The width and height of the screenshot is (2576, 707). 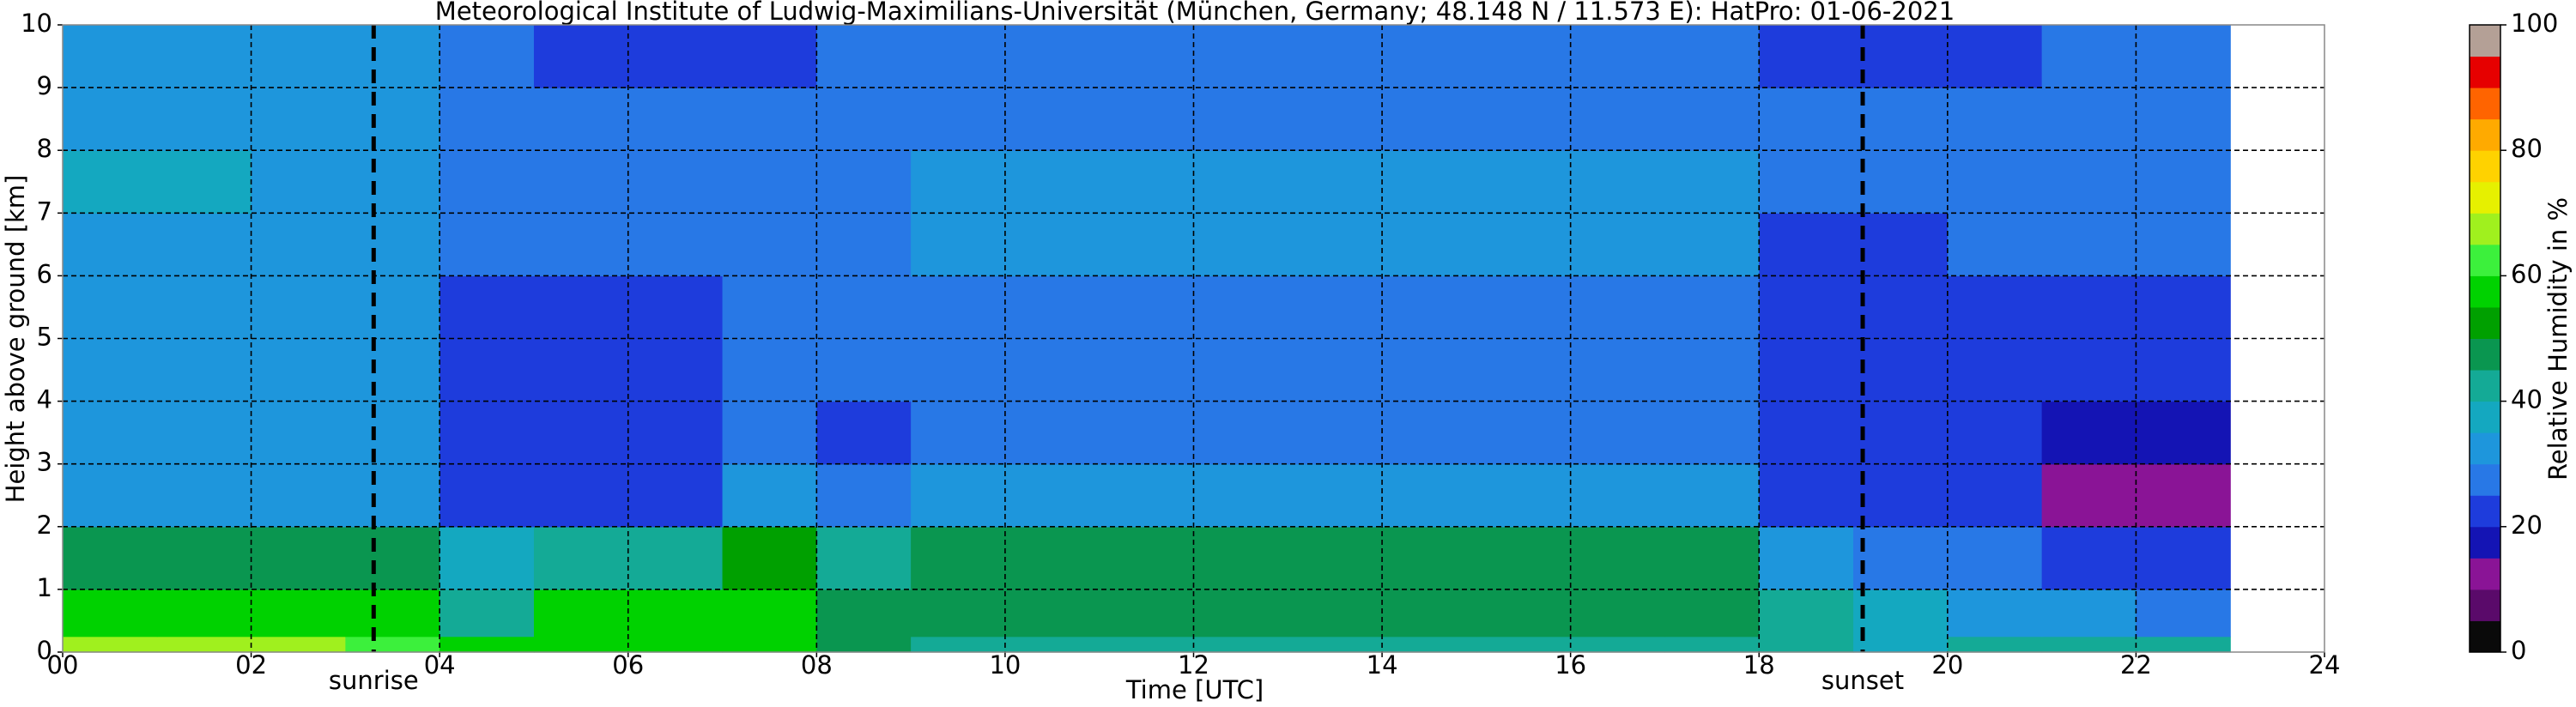 What do you see at coordinates (2518, 650) in the screenshot?
I see `colorbar-tick-label: 0` at bounding box center [2518, 650].